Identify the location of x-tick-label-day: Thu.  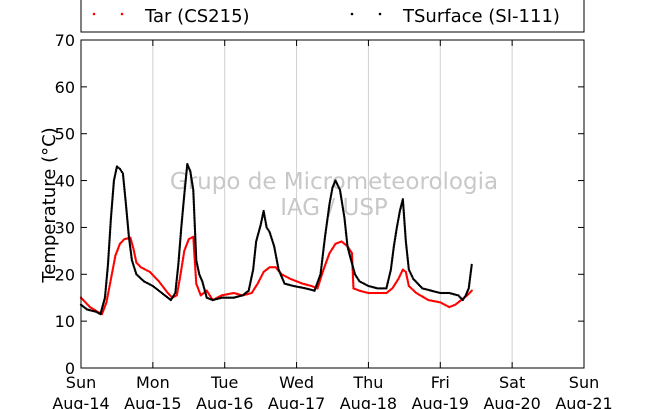
(367, 382).